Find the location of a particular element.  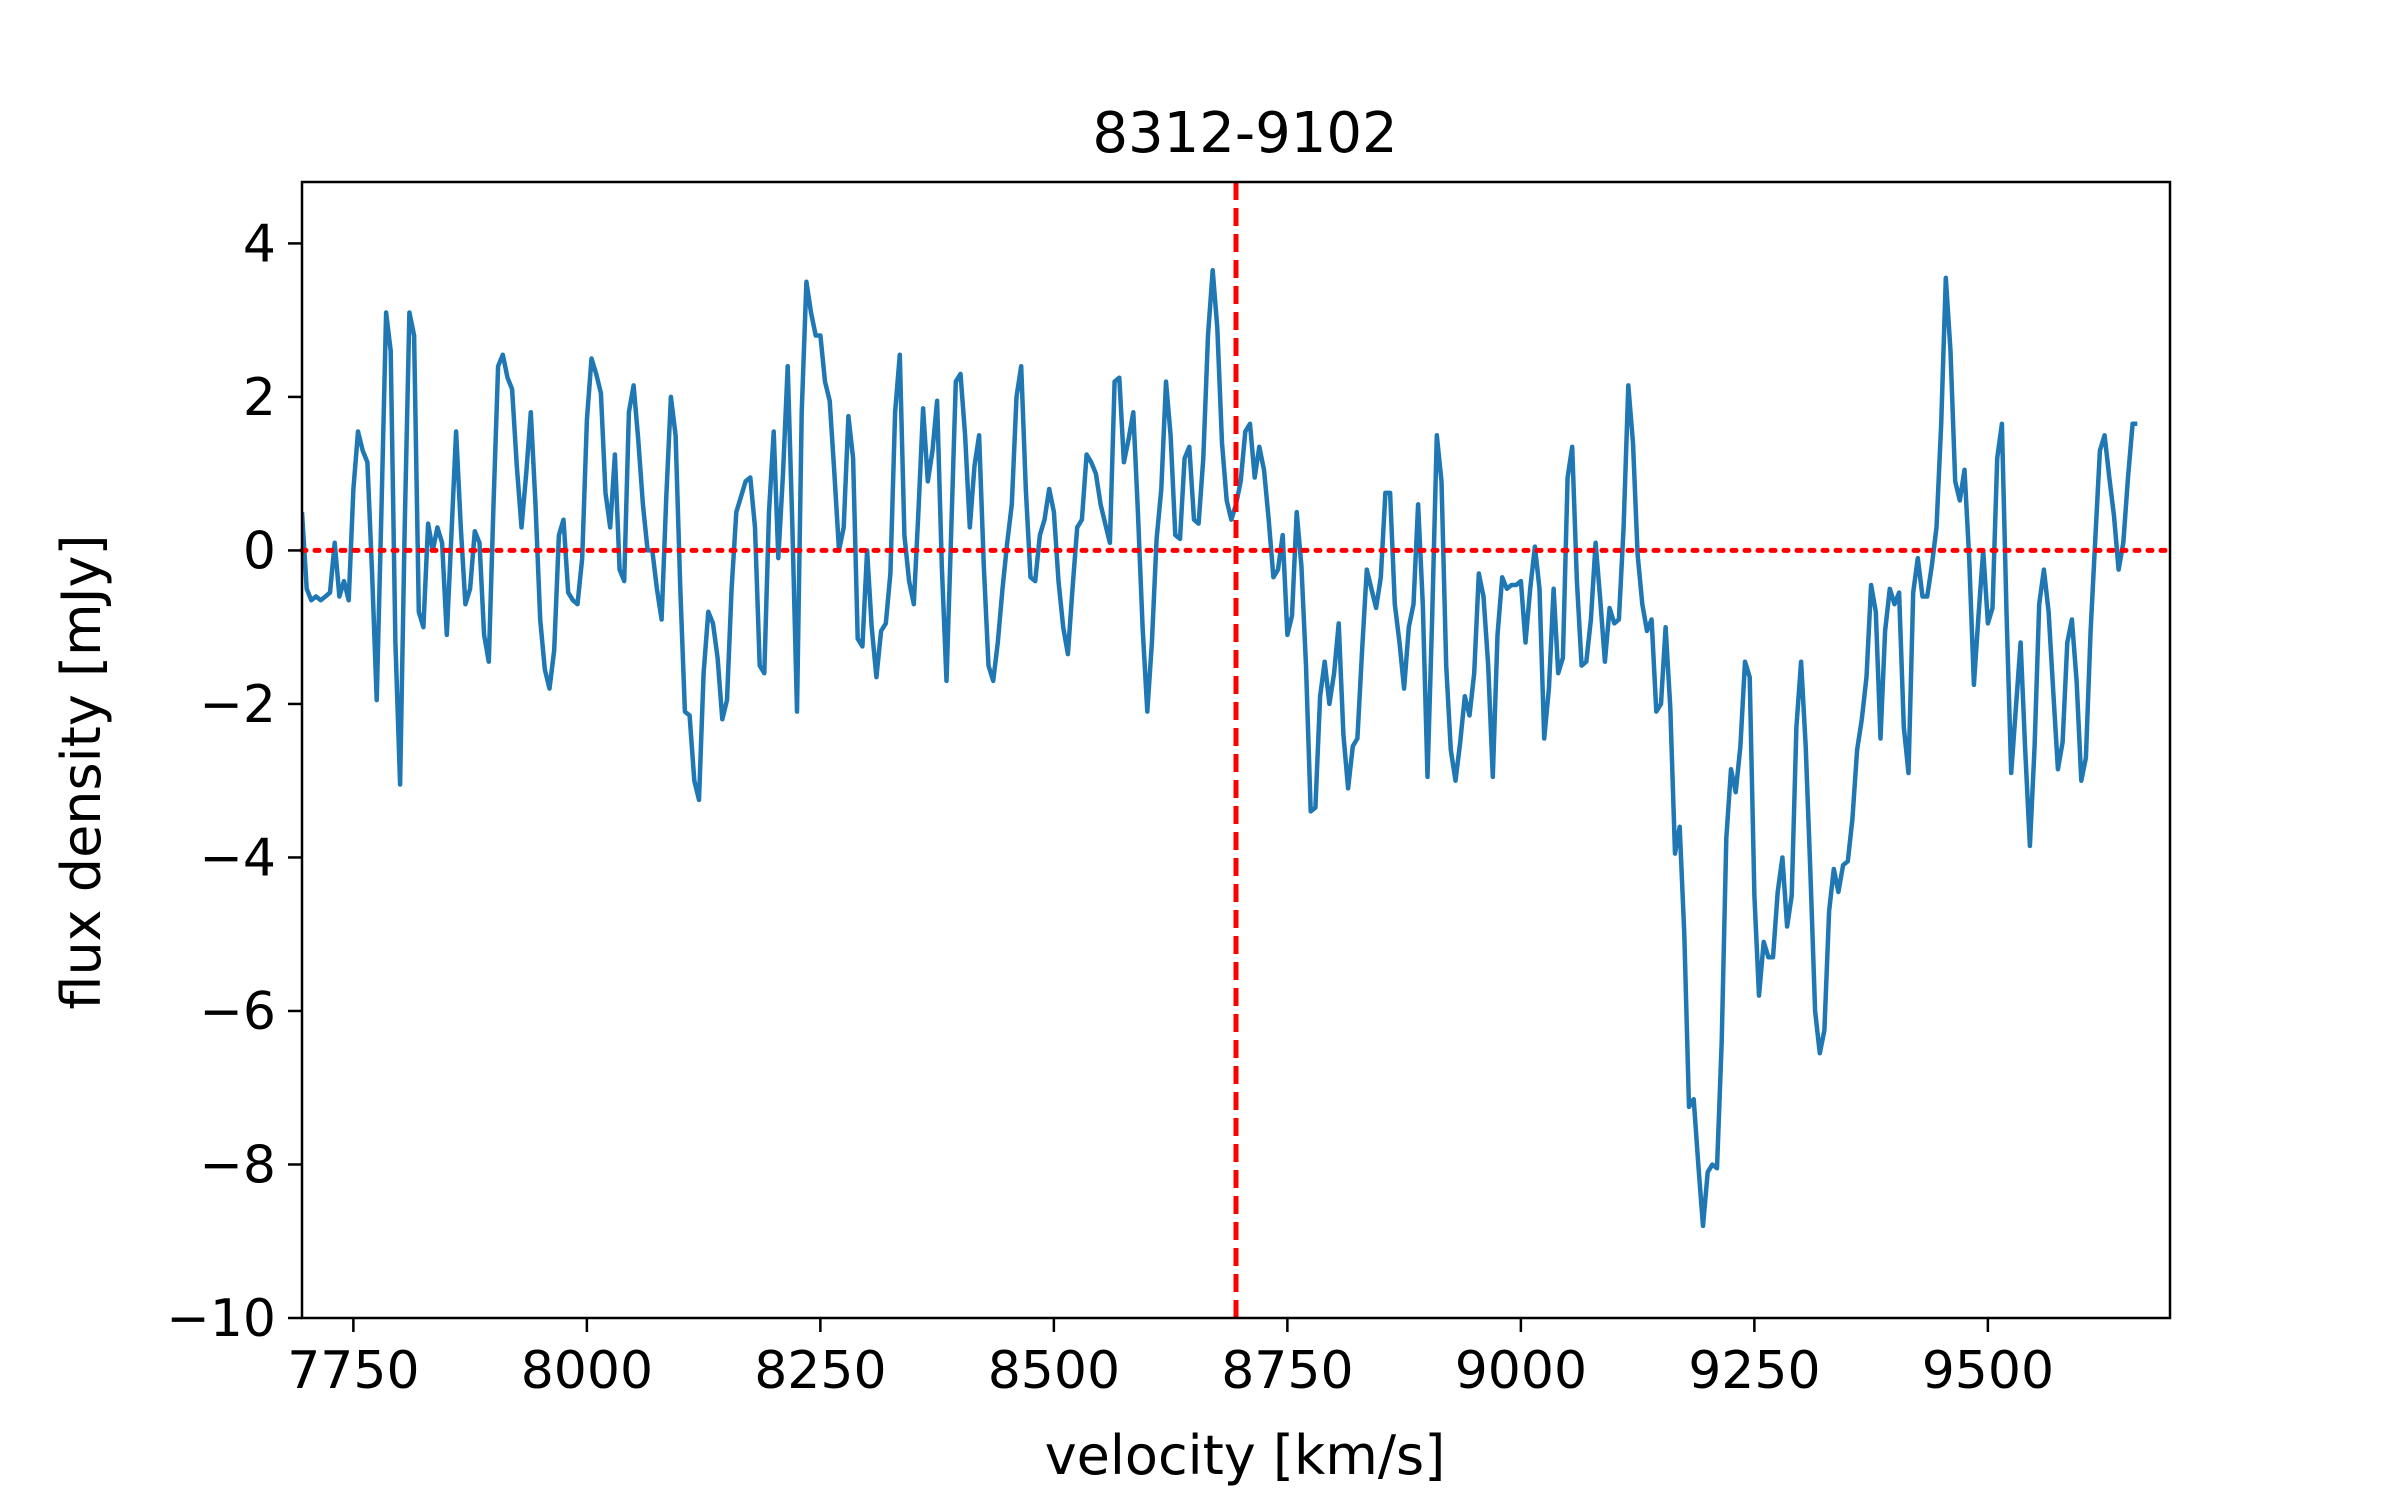

x-tick-label-7750: 7750 is located at coordinates (353, 1371).